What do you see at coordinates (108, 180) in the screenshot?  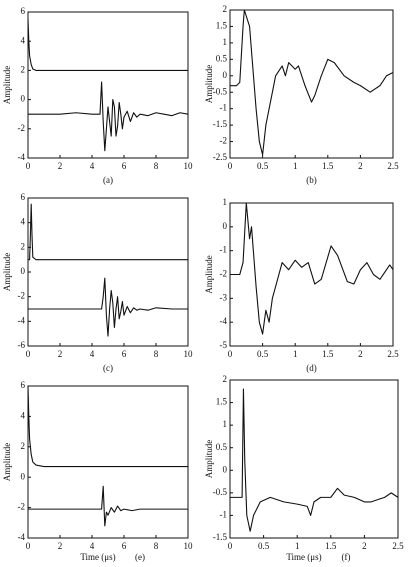 I see `caption: (a)` at bounding box center [108, 180].